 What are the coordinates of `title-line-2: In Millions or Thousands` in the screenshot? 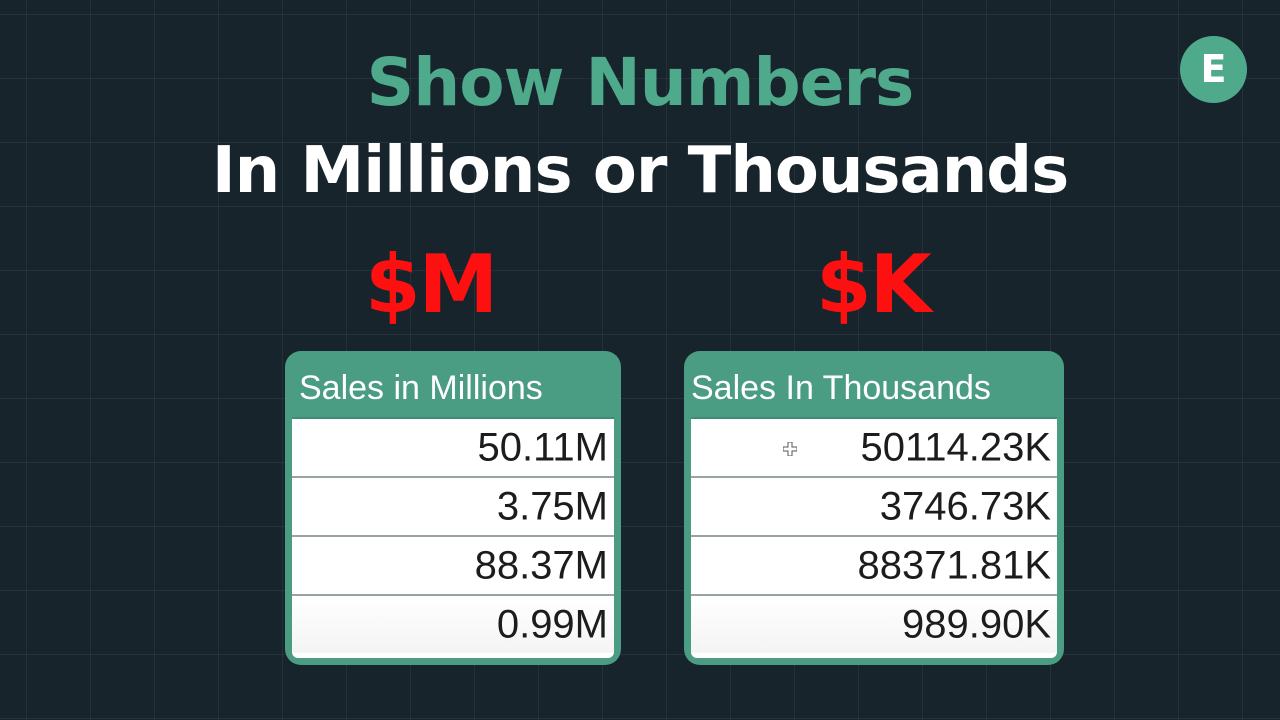 It's located at (640, 171).